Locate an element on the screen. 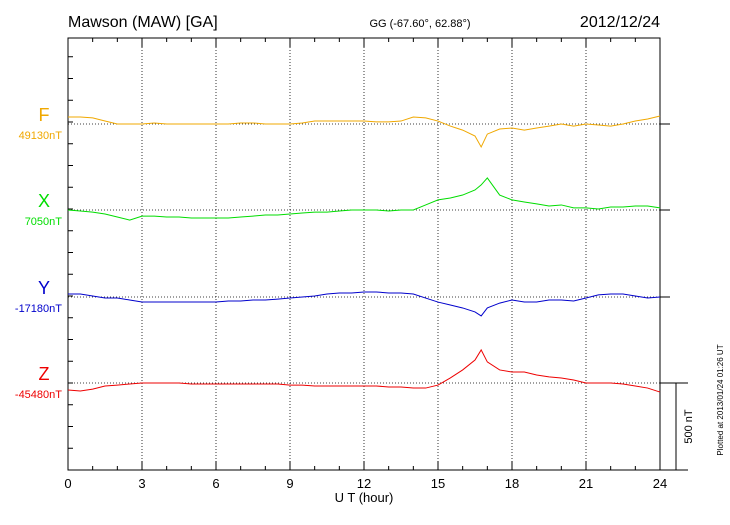 The width and height of the screenshot is (730, 525). series-name: F is located at coordinates (44, 115).